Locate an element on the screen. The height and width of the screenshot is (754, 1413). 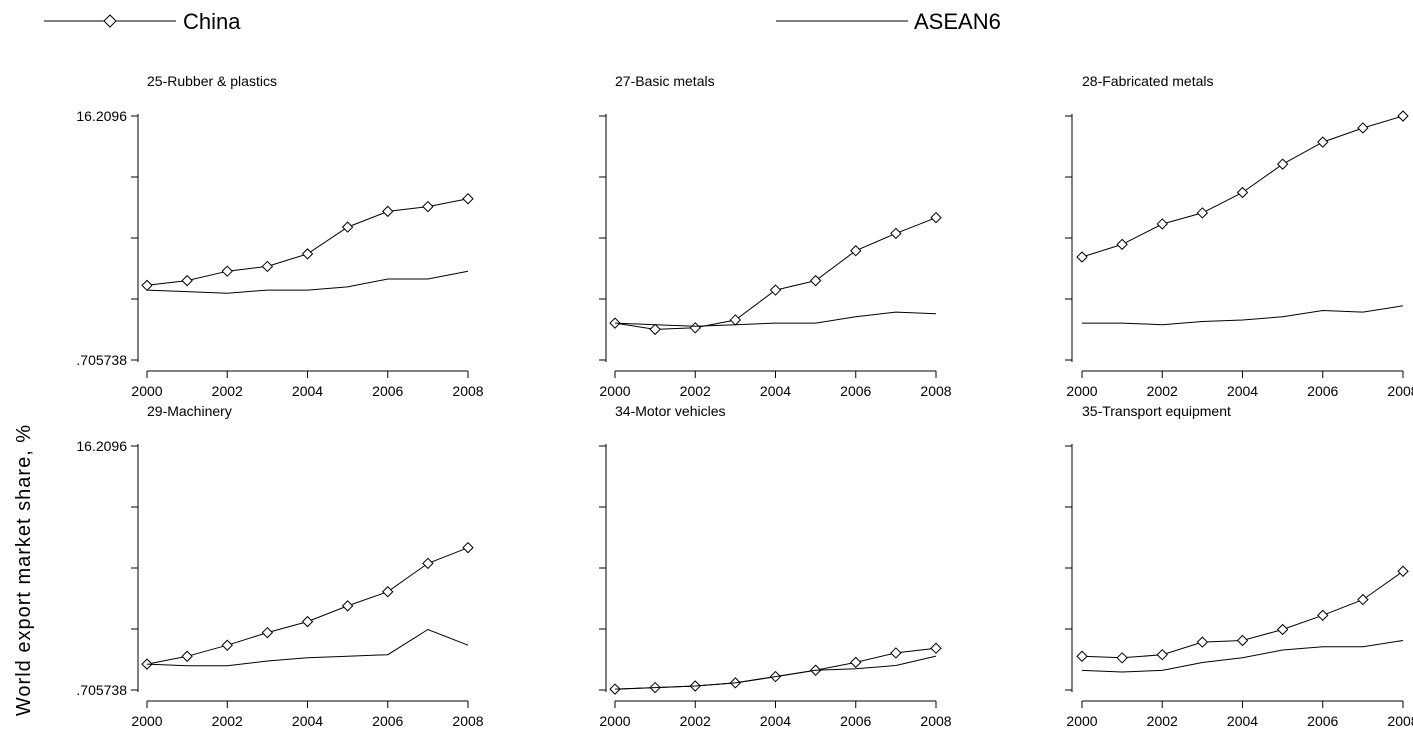
legend-item-asean6: ASEAN6 is located at coordinates (888, 21).